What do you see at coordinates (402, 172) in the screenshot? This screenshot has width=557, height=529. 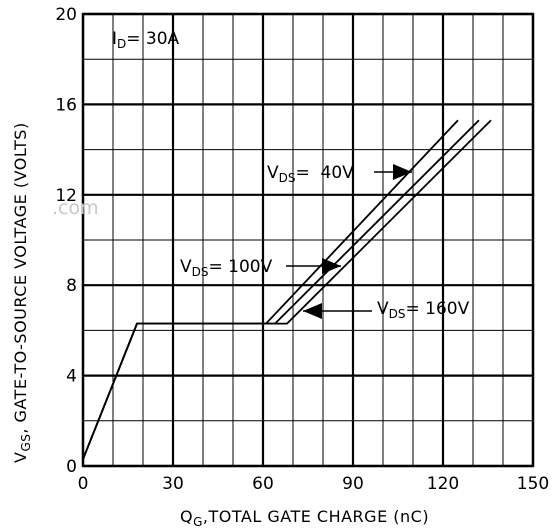 I see `arrow-40v-arrowhead` at bounding box center [402, 172].